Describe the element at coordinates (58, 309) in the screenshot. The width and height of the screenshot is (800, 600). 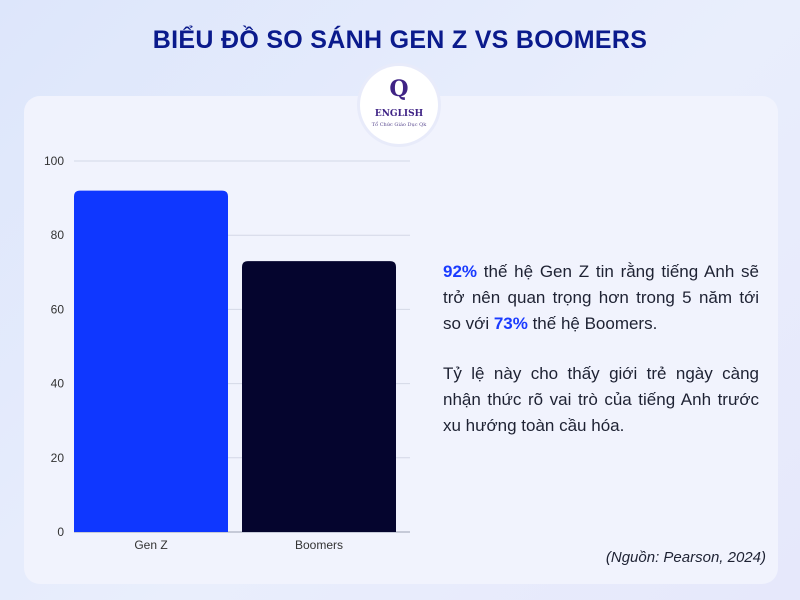
I see `y-tick-label: 60` at that location.